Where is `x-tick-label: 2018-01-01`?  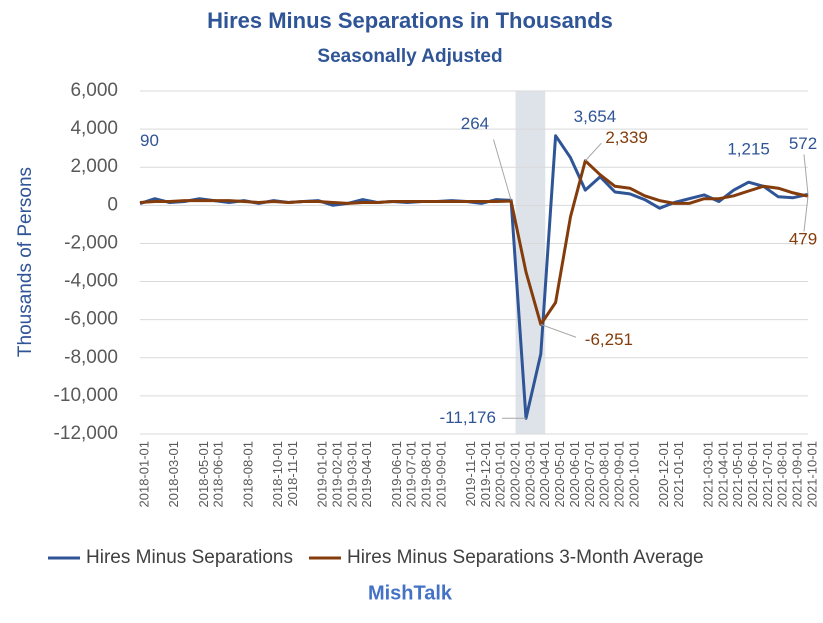
x-tick-label: 2018-01-01 is located at coordinates (143, 474).